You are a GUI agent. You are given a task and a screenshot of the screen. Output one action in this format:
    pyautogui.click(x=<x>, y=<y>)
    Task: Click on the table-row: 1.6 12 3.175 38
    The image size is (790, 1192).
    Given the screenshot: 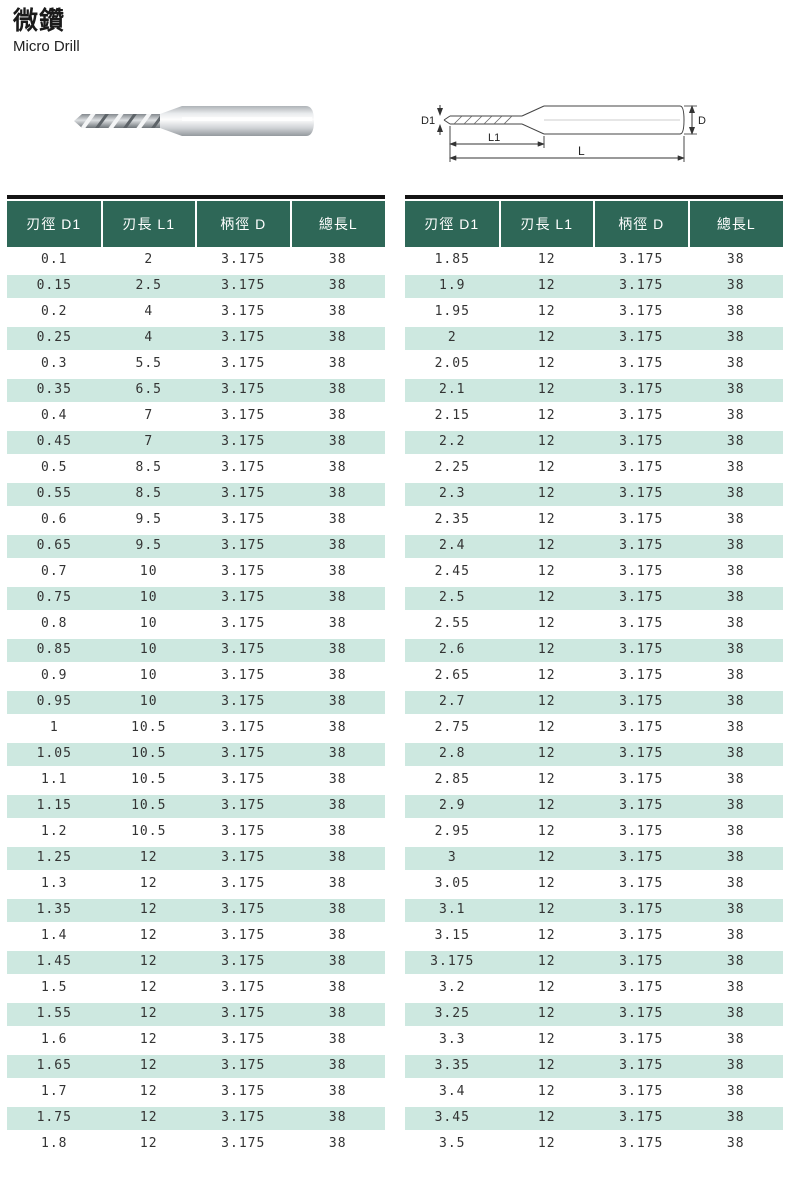 What is the action you would take?
    pyautogui.click(x=196, y=1040)
    